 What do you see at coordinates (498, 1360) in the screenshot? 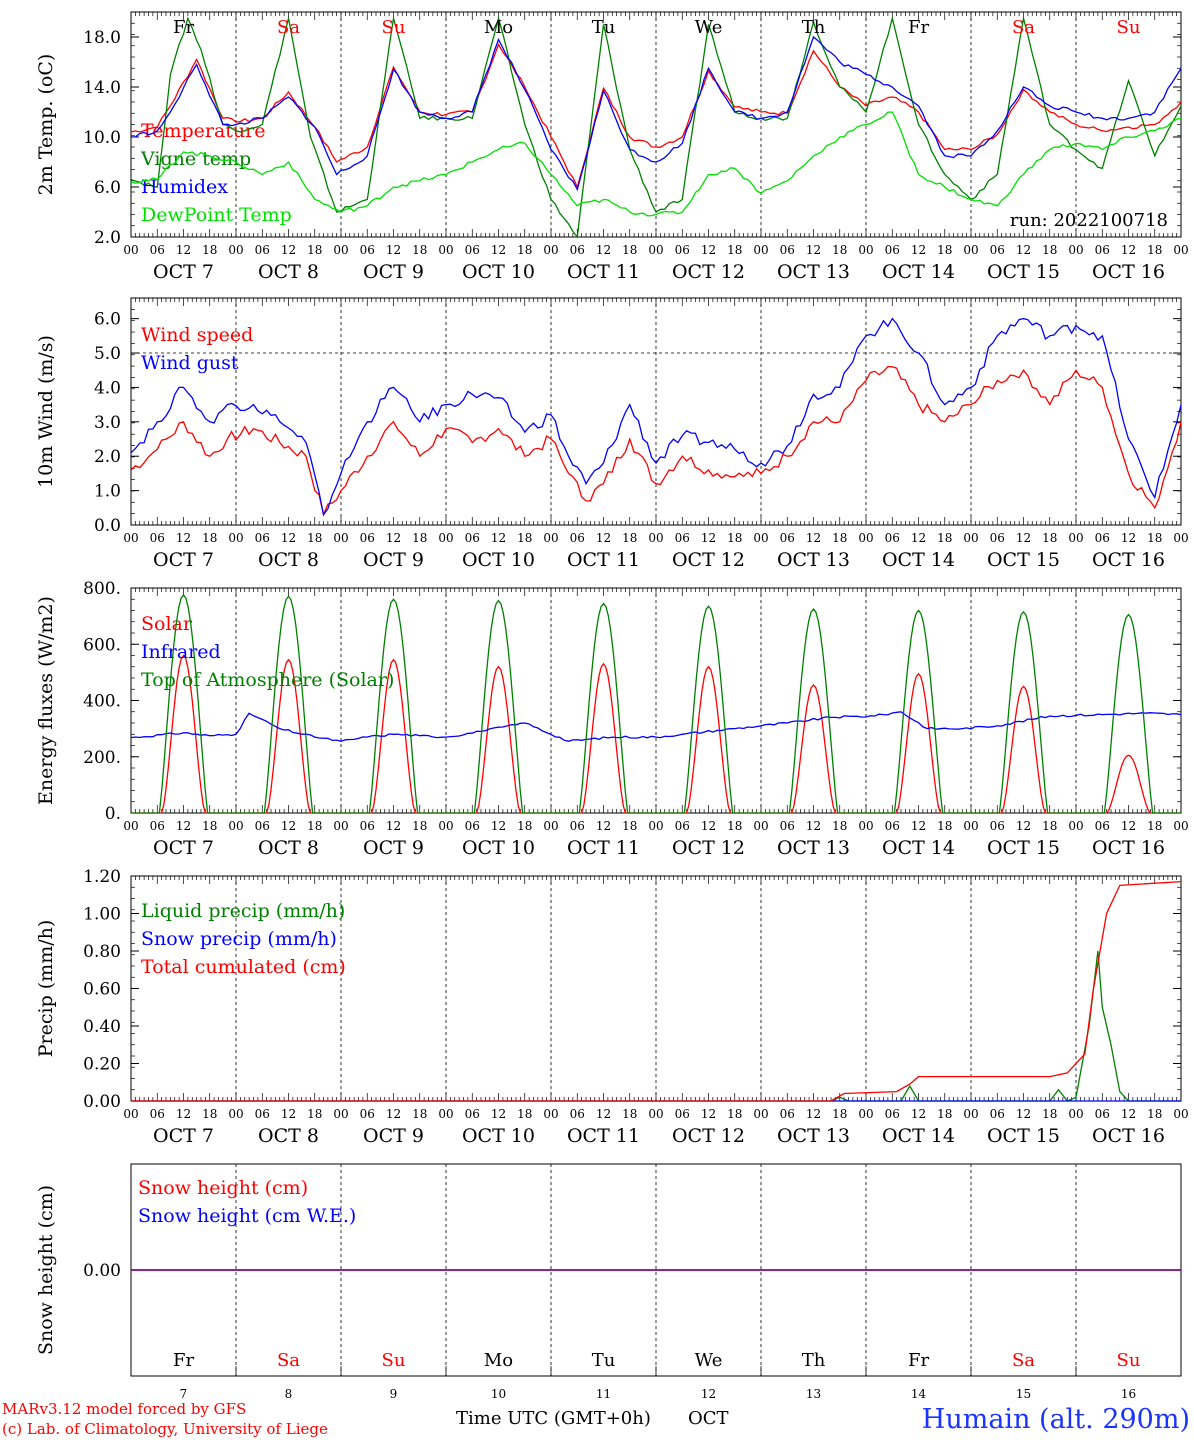
I see `day-of-week-label: Mo` at bounding box center [498, 1360].